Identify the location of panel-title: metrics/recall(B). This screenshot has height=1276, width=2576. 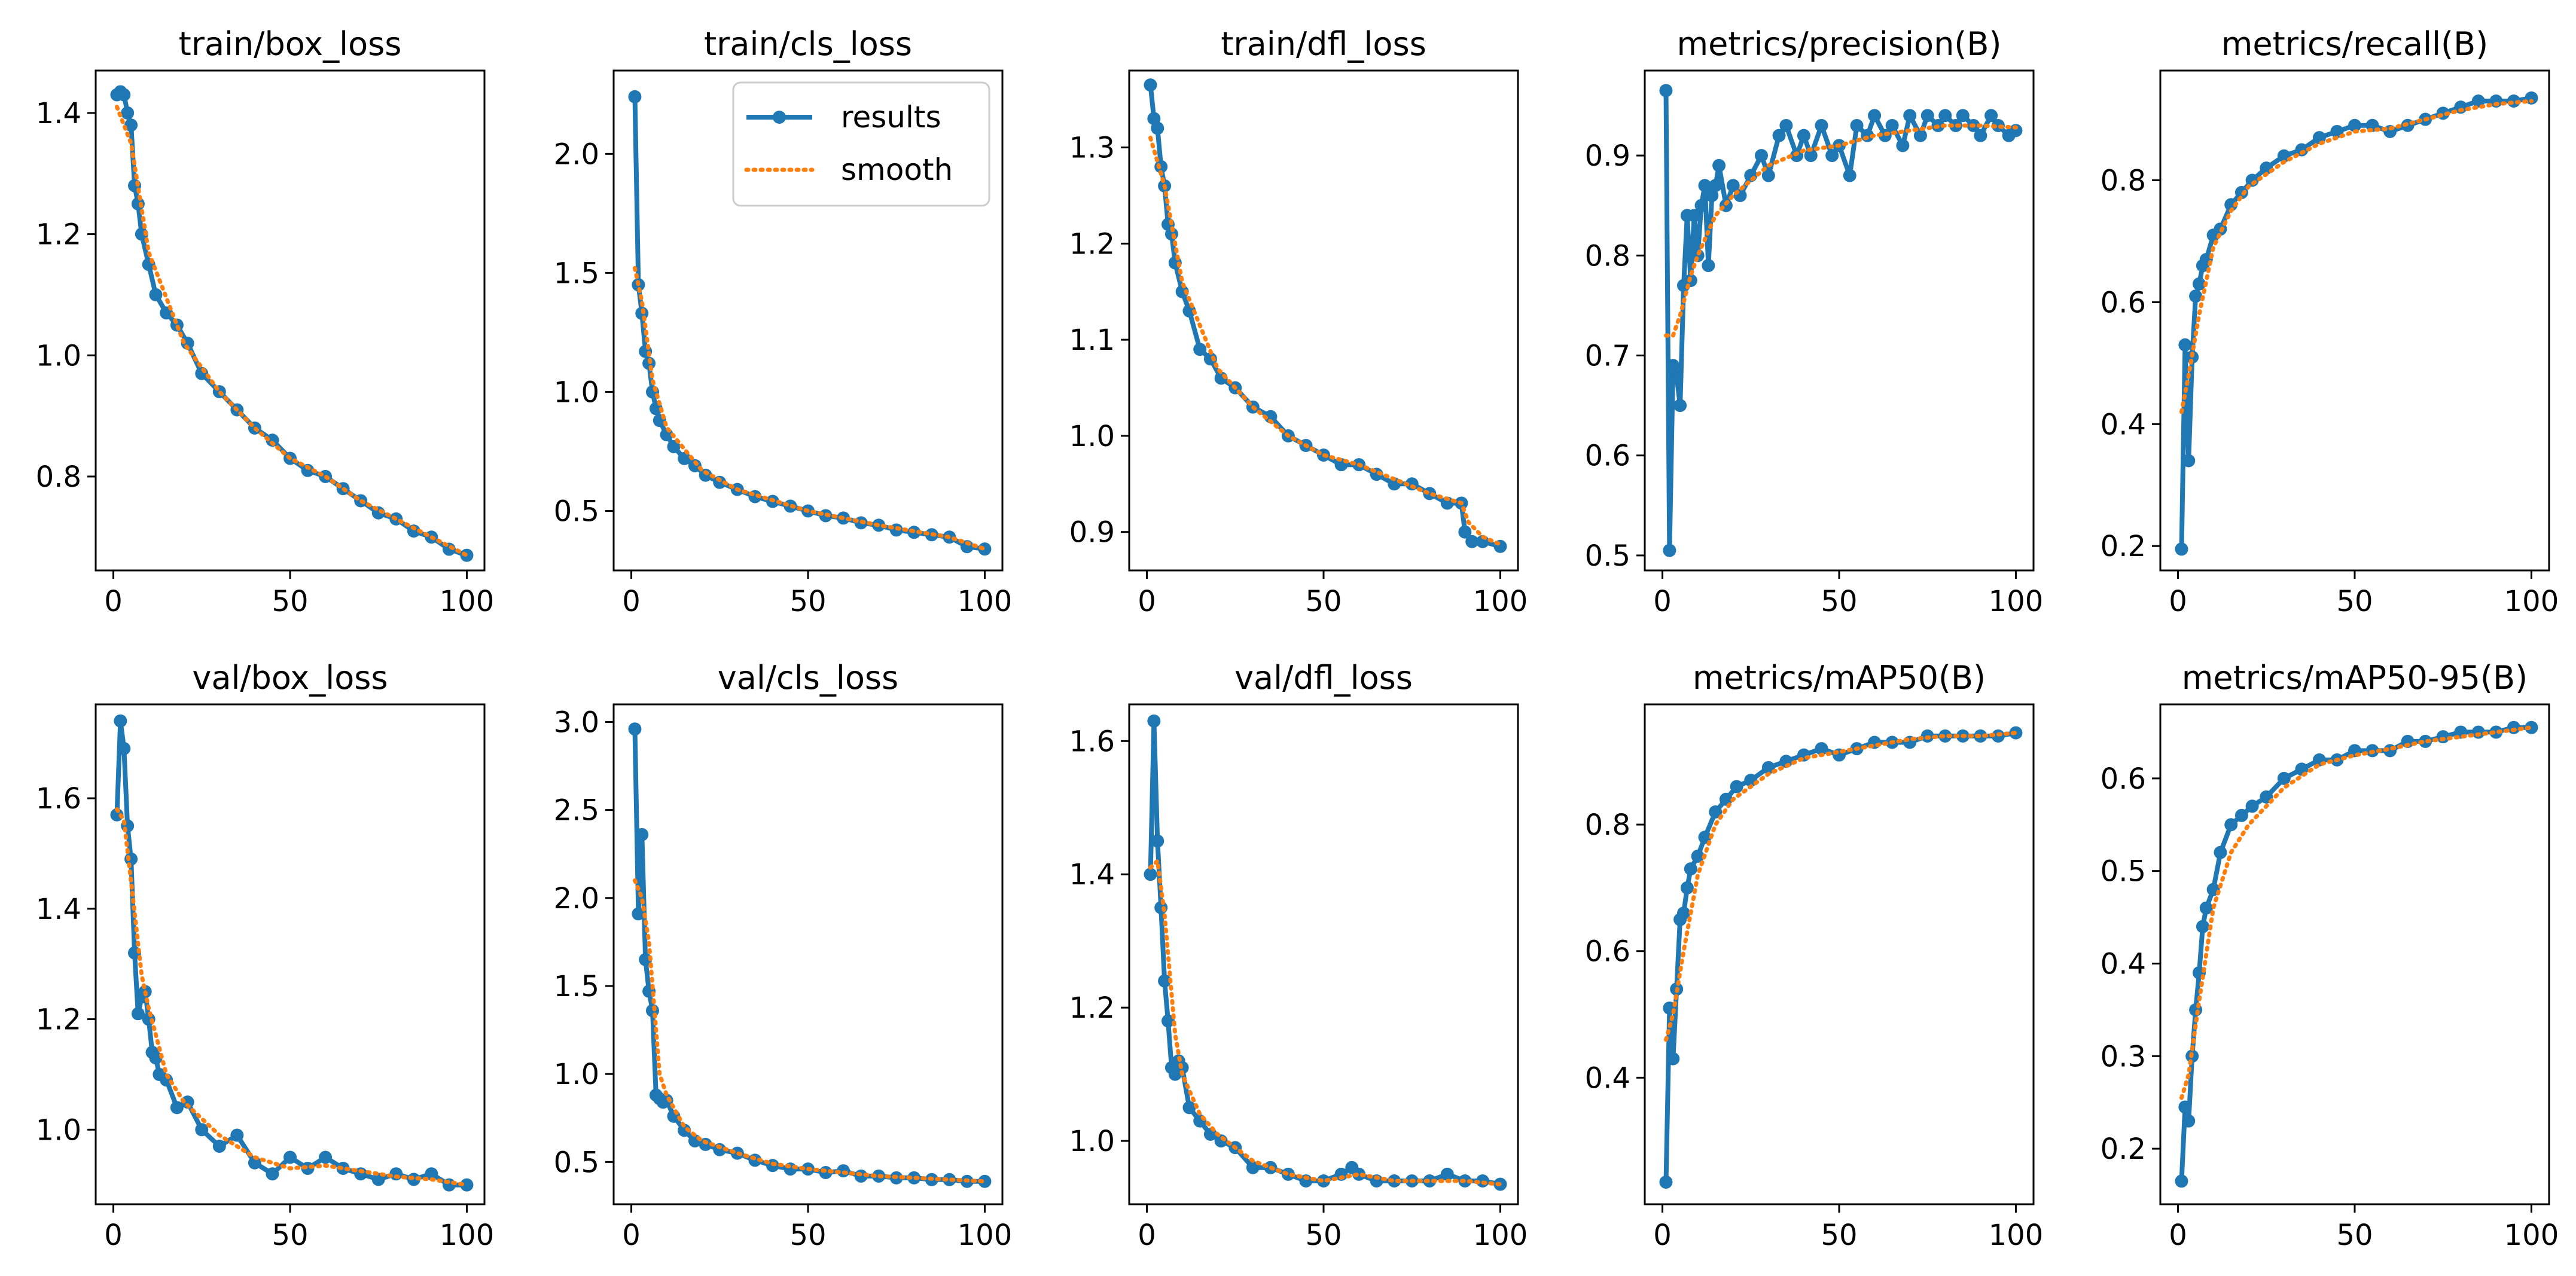
(2355, 44).